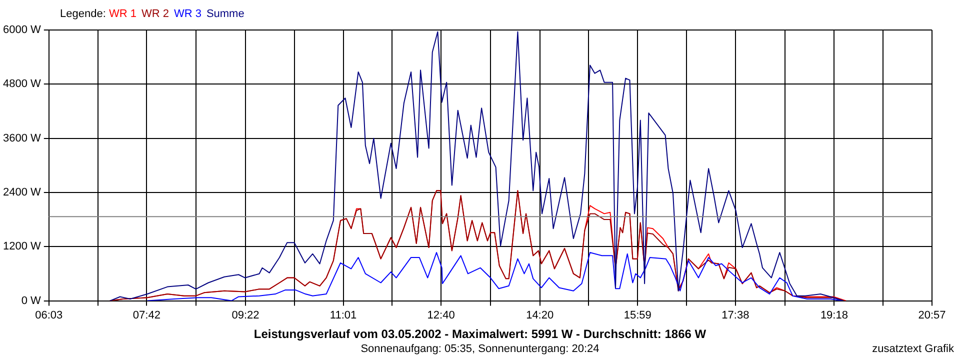 The width and height of the screenshot is (960, 360). Describe the element at coordinates (22, 246) in the screenshot. I see `y-tick-label: 1200 W` at that location.